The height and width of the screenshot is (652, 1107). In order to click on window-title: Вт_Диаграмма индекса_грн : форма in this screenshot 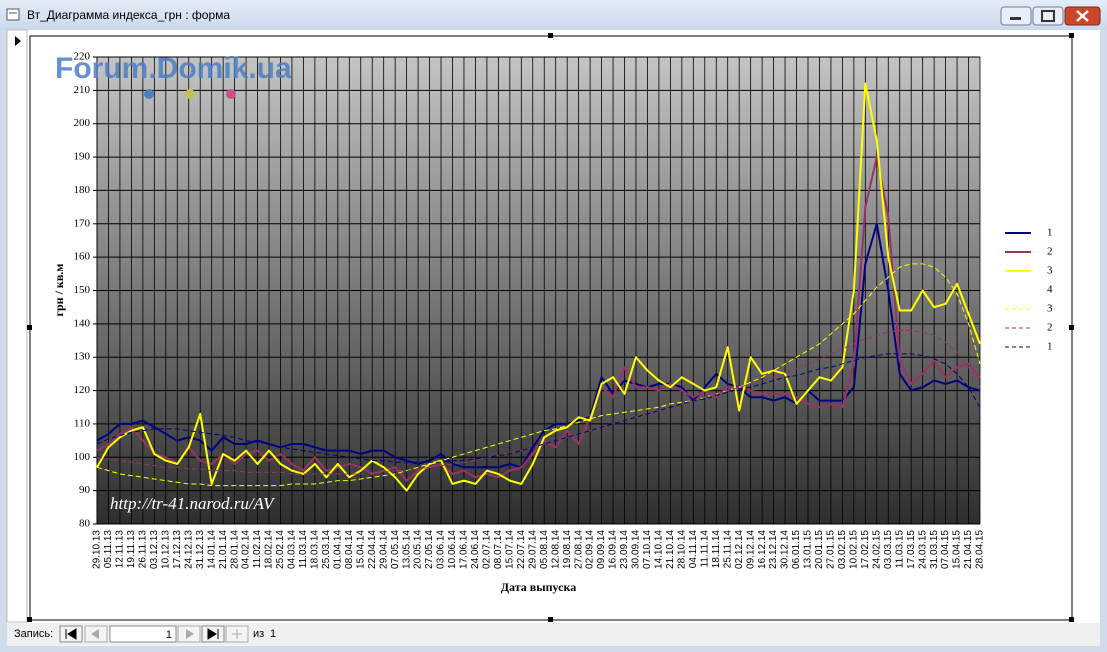, I will do `click(128, 15)`.